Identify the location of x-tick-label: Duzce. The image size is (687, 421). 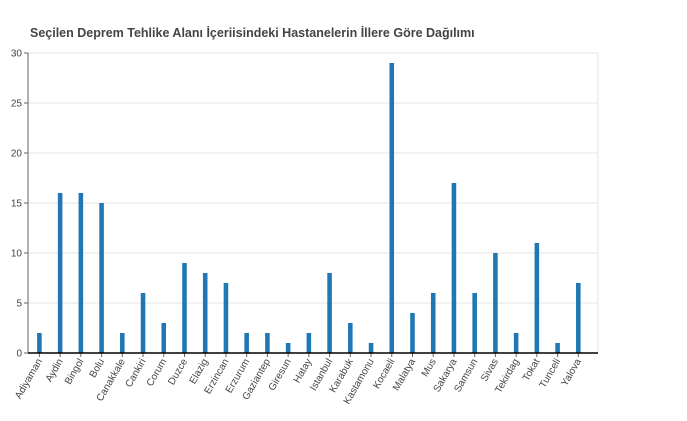
(178, 372).